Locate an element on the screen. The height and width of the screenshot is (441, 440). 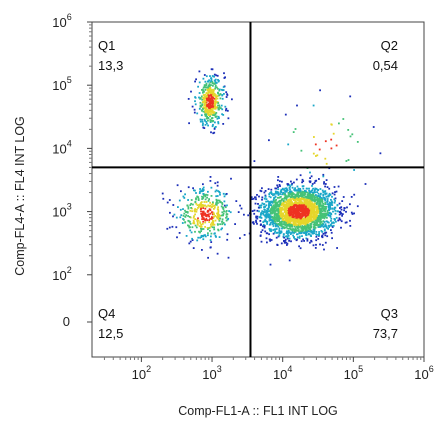
y-tick-base: 10 is located at coordinates (59, 275).